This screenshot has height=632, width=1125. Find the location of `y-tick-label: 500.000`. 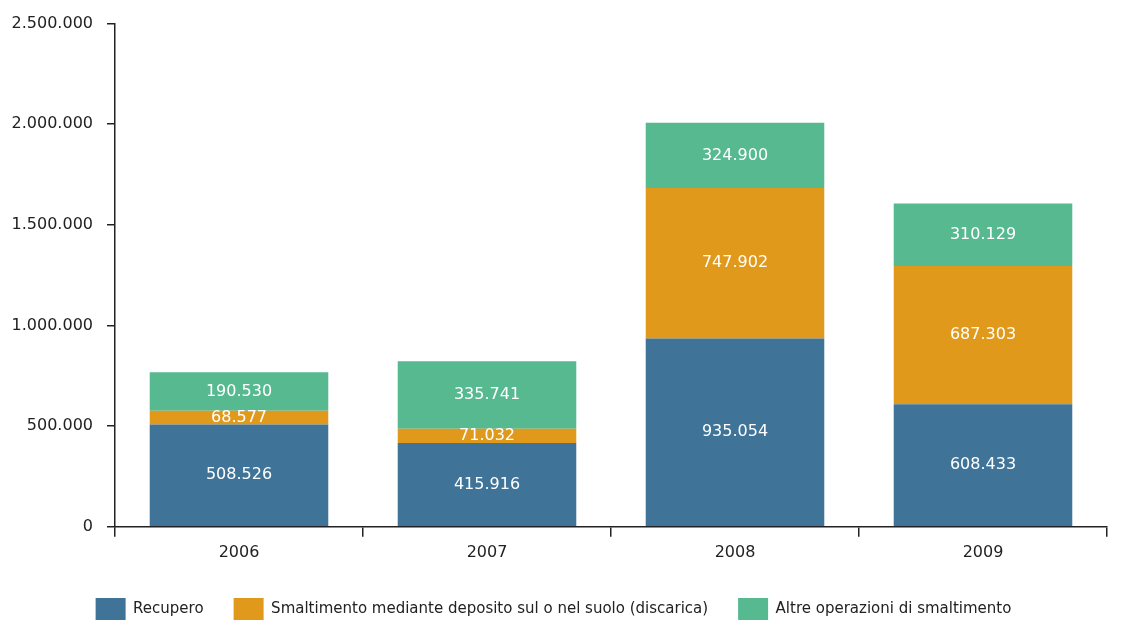

y-tick-label: 500.000 is located at coordinates (59, 425).